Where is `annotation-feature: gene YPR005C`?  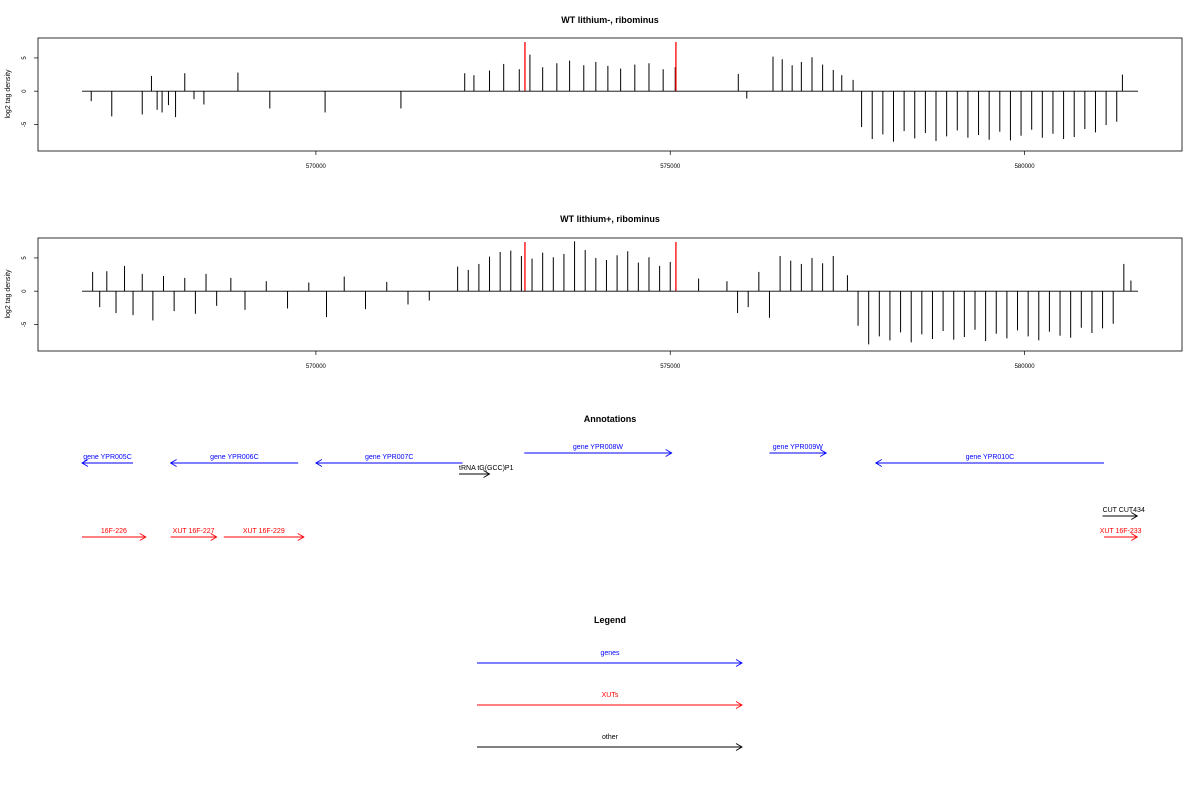
annotation-feature: gene YPR005C is located at coordinates (107, 460).